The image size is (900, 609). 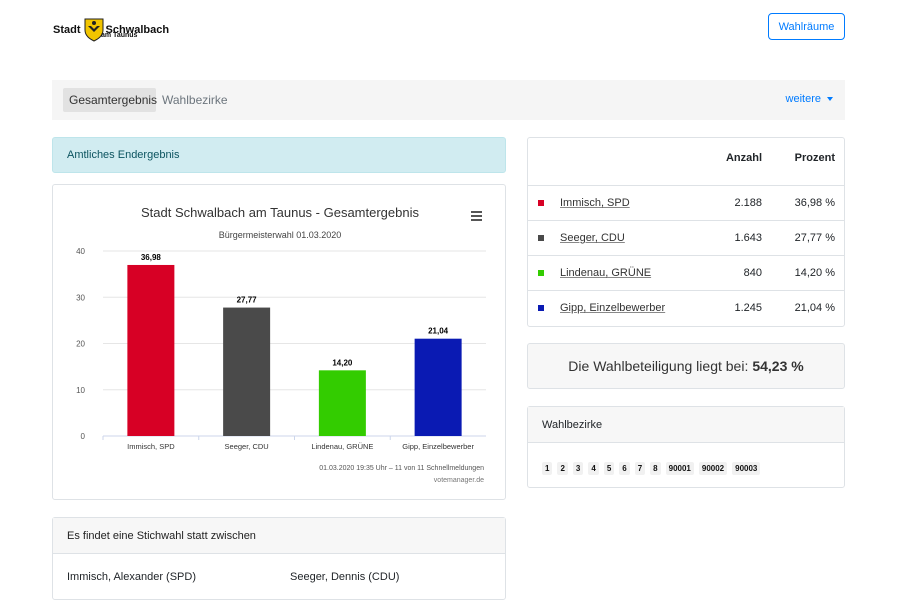 I want to click on wahlbezirk-link: 4, so click(x=593, y=468).